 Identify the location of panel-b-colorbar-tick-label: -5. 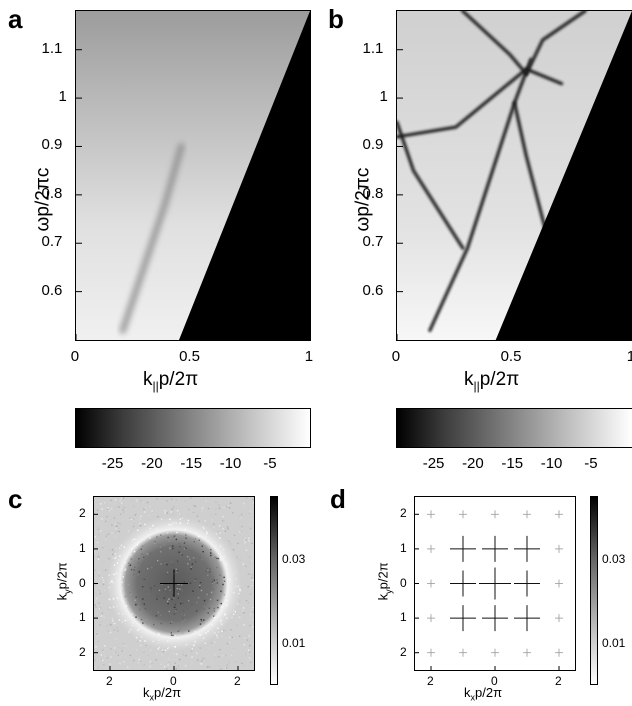
(591, 463).